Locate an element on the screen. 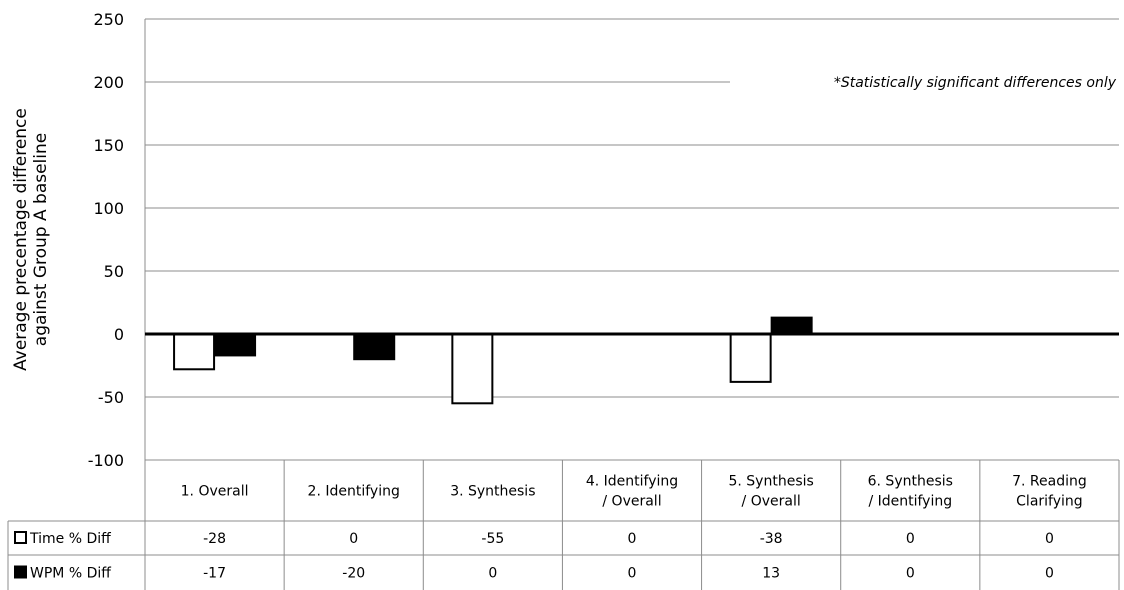  table-value: -17 is located at coordinates (214, 574).